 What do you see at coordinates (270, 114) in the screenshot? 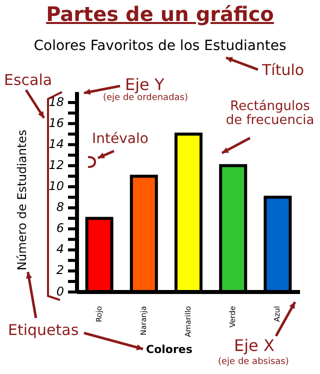
I see `annotation: Rectángulos de frecuencia` at bounding box center [270, 114].